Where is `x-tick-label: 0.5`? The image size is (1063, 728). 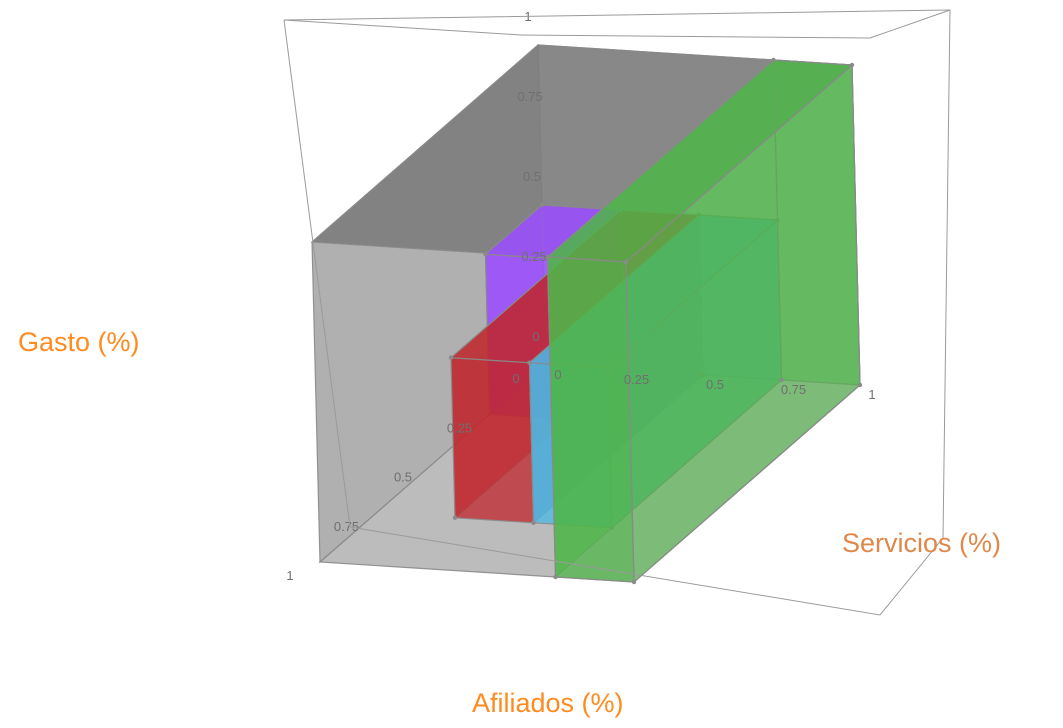
x-tick-label: 0.5 is located at coordinates (715, 384).